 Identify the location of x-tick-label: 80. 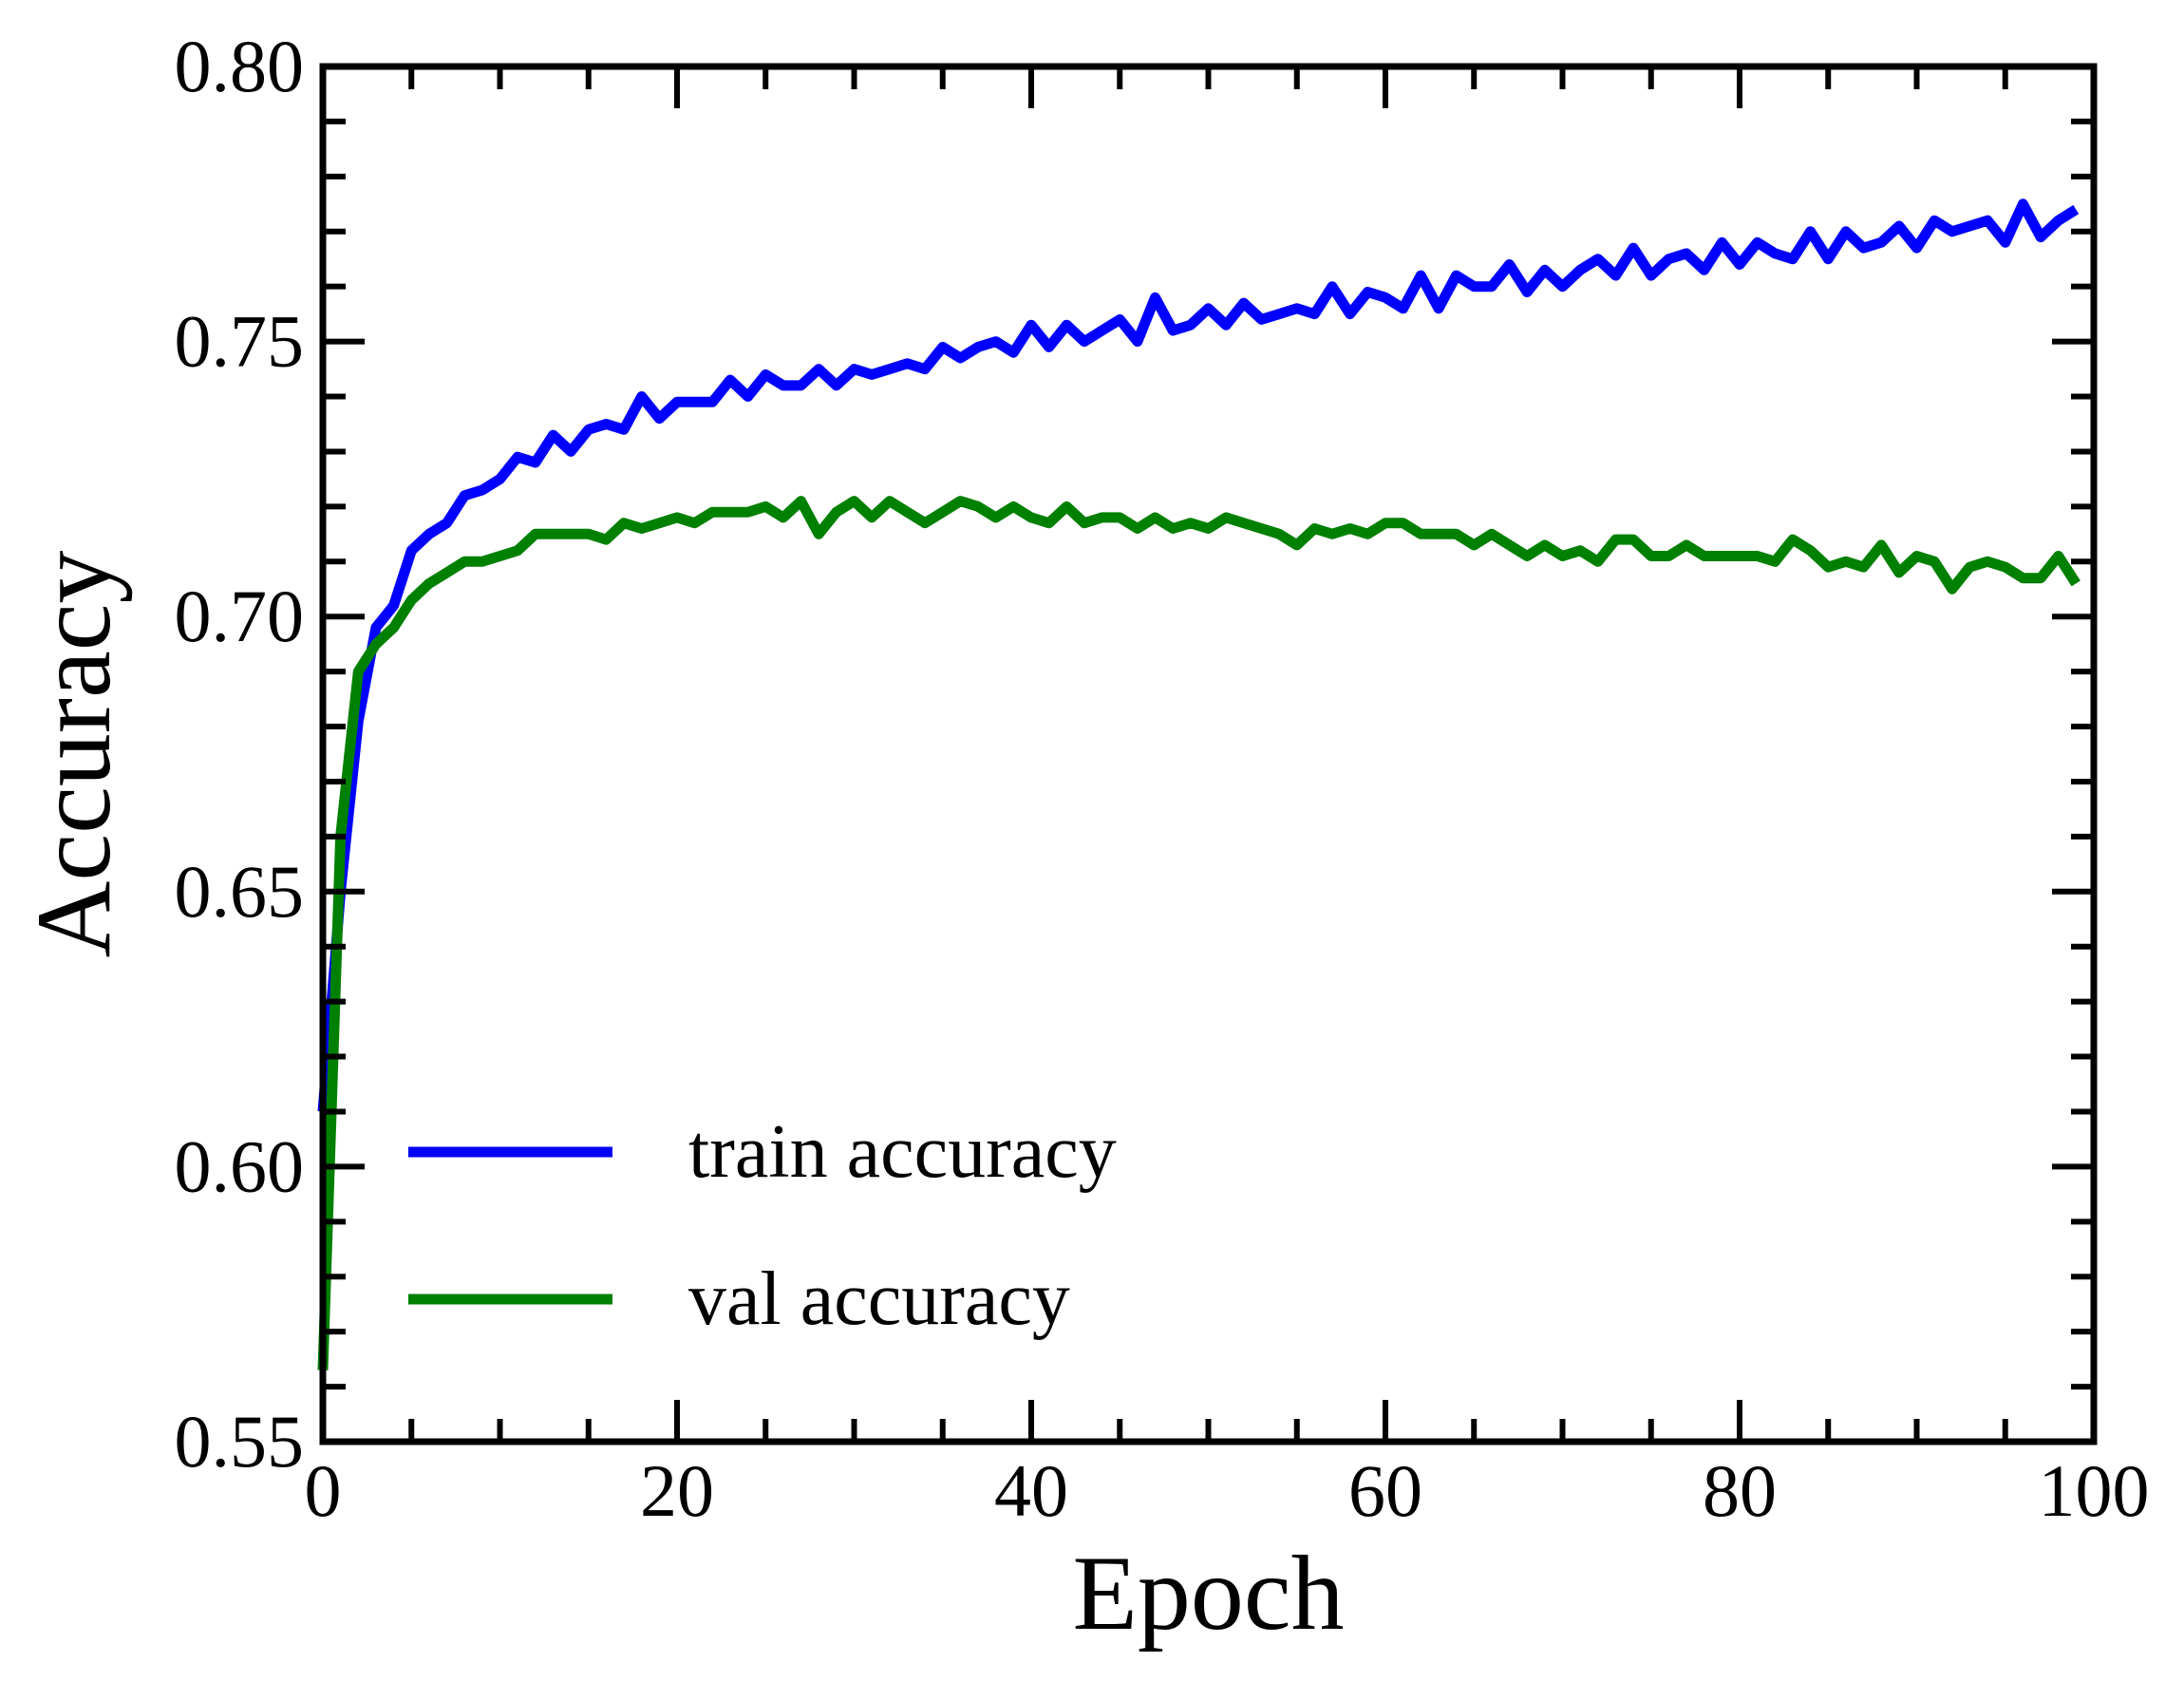
(1740, 1490).